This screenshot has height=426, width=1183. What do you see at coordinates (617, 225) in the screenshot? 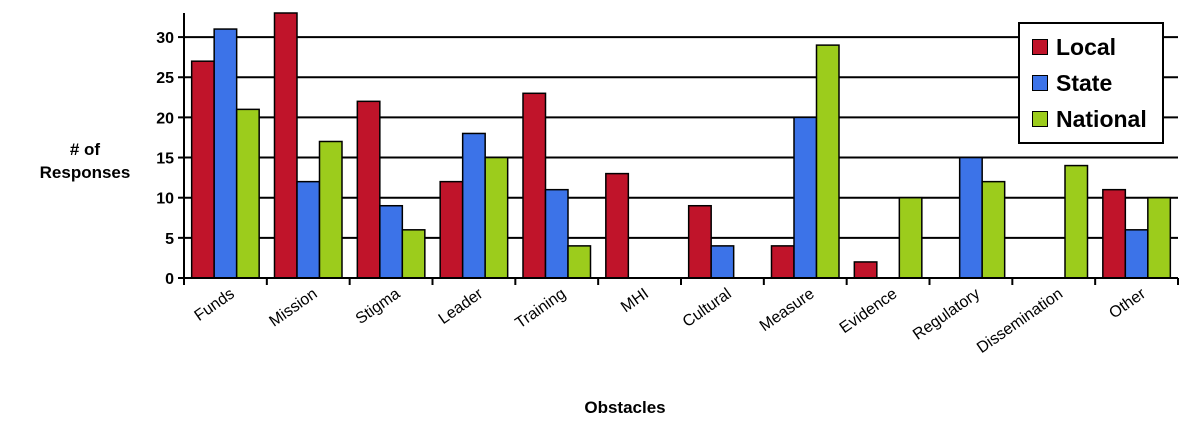
I see `bar-local-mhi` at bounding box center [617, 225].